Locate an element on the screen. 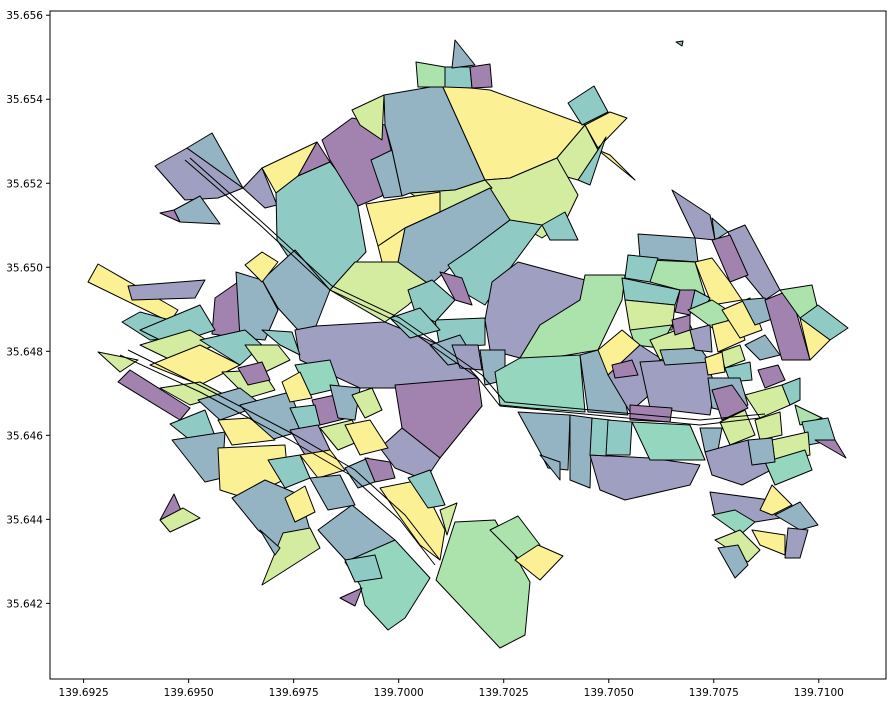 Image resolution: width=896 pixels, height=703 pixels. y-tick-label: 35.652 is located at coordinates (24, 184).